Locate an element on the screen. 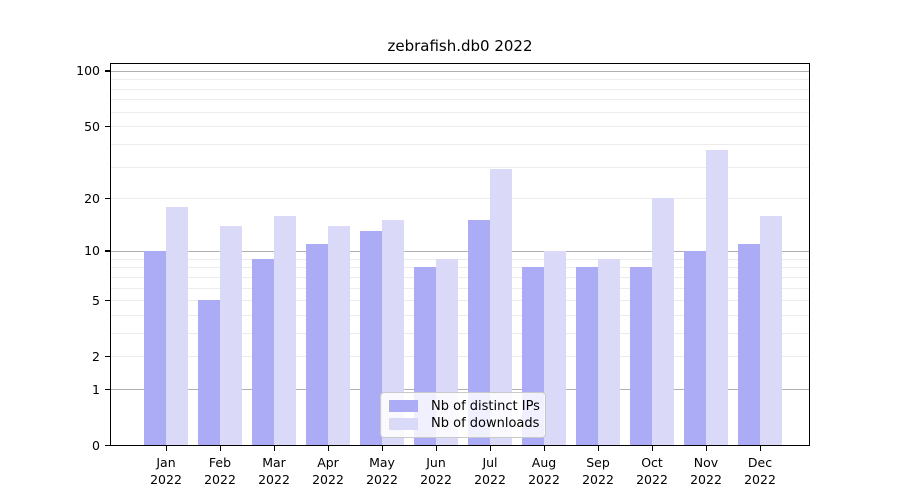 This screenshot has height=500, width=900. legend-row: Nb of distinct IPs is located at coordinates (463, 407).